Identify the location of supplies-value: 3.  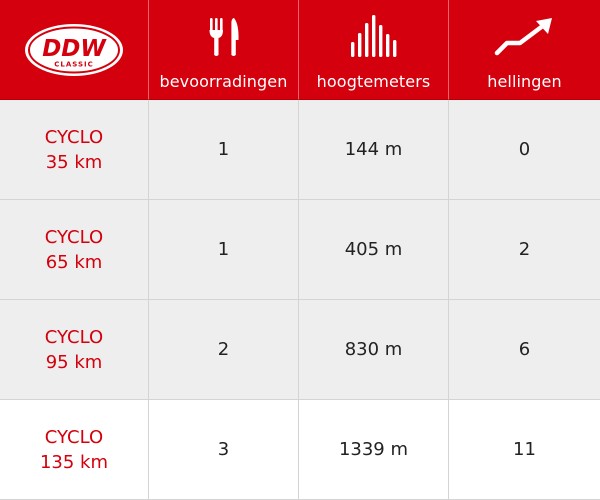
(224, 450).